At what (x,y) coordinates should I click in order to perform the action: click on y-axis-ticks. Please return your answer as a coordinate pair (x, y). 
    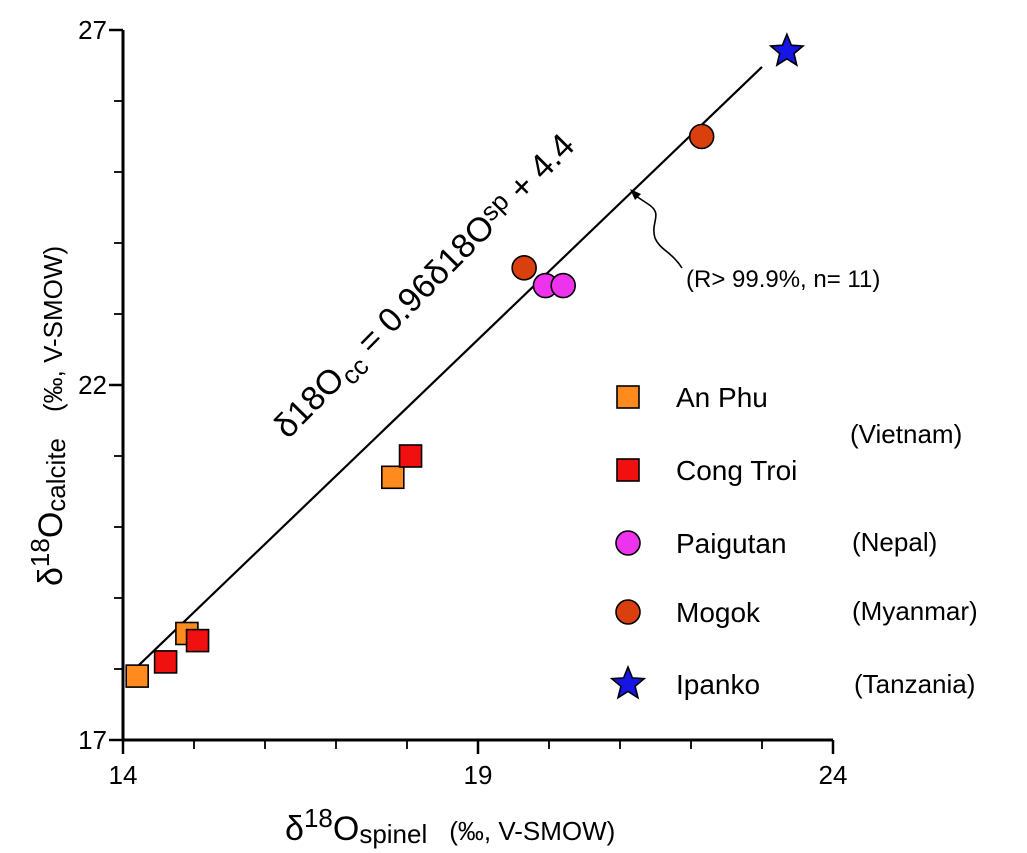
    Looking at the image, I should click on (116, 385).